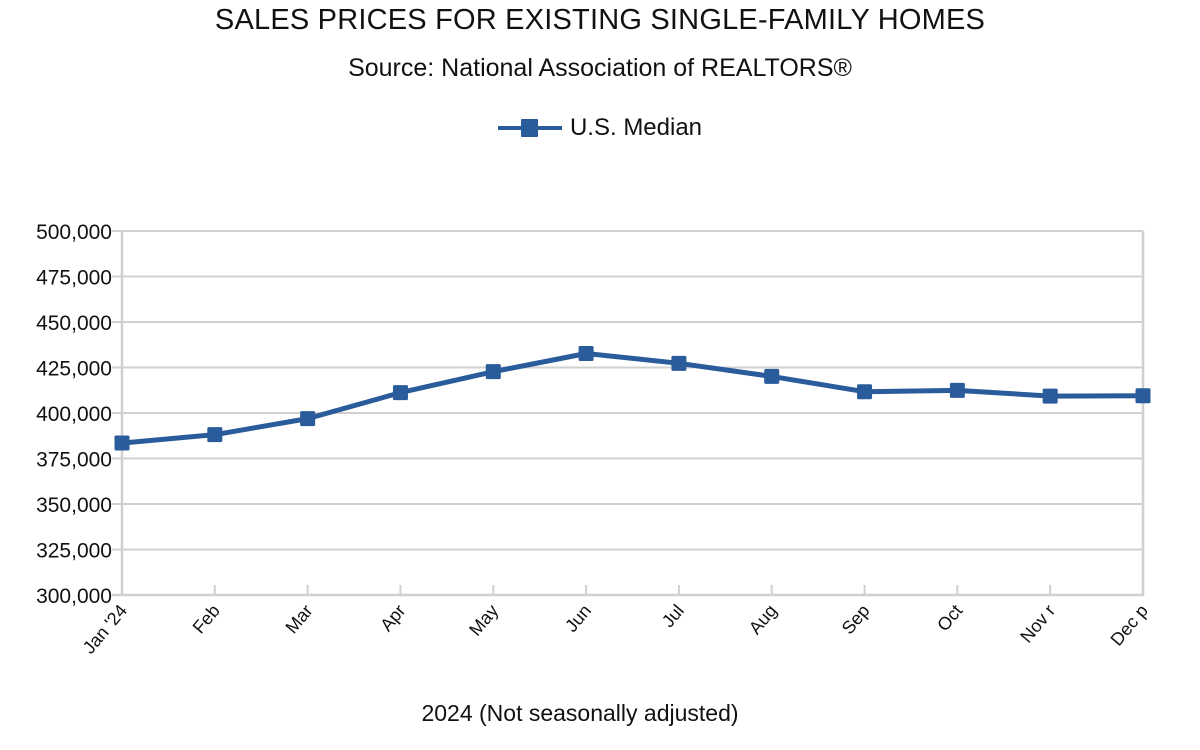 This screenshot has height=750, width=1200. Describe the element at coordinates (298, 619) in the screenshot. I see `x-tick-label: Mar` at that location.